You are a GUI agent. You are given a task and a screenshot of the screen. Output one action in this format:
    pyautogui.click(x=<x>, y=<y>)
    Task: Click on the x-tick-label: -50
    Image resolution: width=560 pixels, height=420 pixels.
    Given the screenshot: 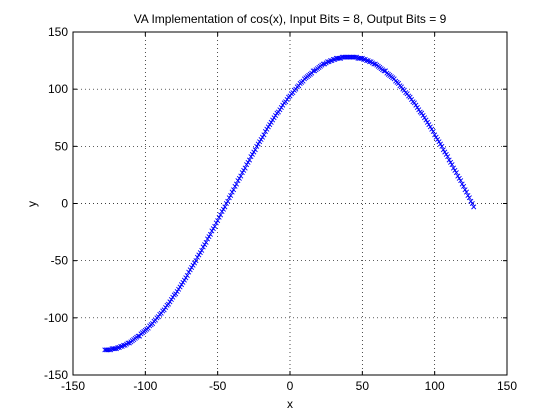 What is the action you would take?
    pyautogui.click(x=218, y=386)
    